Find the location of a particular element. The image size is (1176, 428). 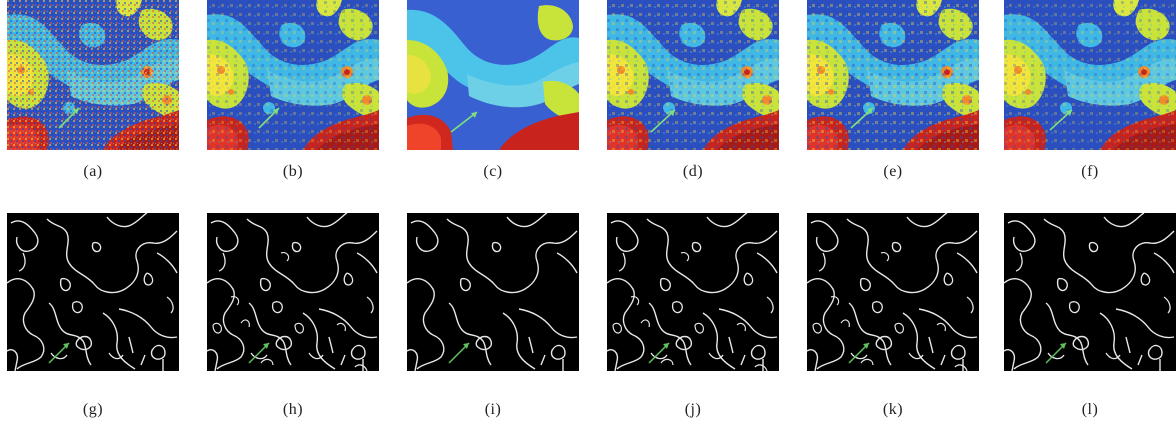

caption-i: (i) is located at coordinates (493, 409).